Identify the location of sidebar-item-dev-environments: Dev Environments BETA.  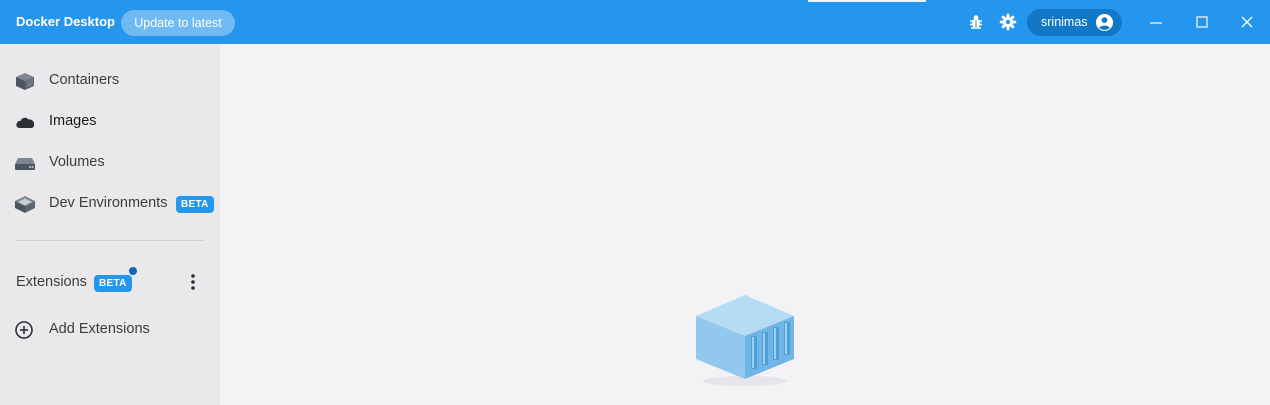
(110, 204).